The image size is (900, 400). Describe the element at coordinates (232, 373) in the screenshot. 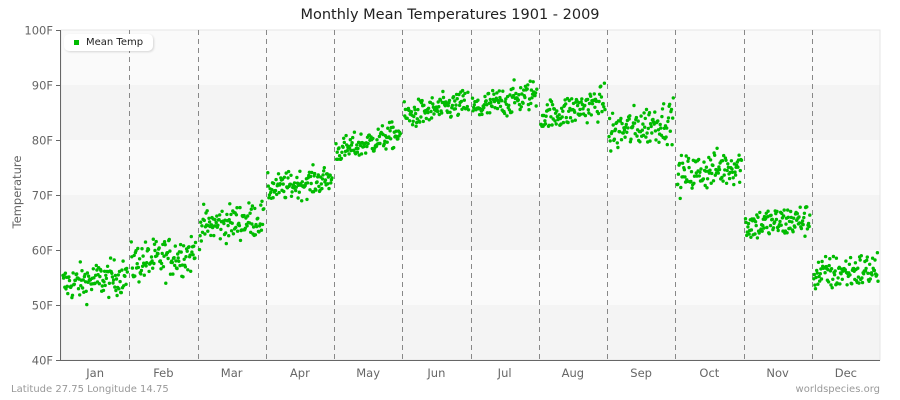

I see `x-tick-label: Mar` at that location.